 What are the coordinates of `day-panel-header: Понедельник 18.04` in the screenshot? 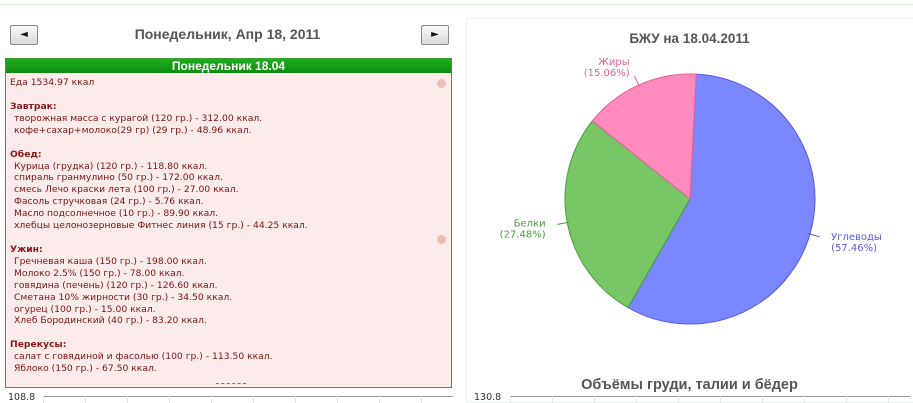 It's located at (228, 66).